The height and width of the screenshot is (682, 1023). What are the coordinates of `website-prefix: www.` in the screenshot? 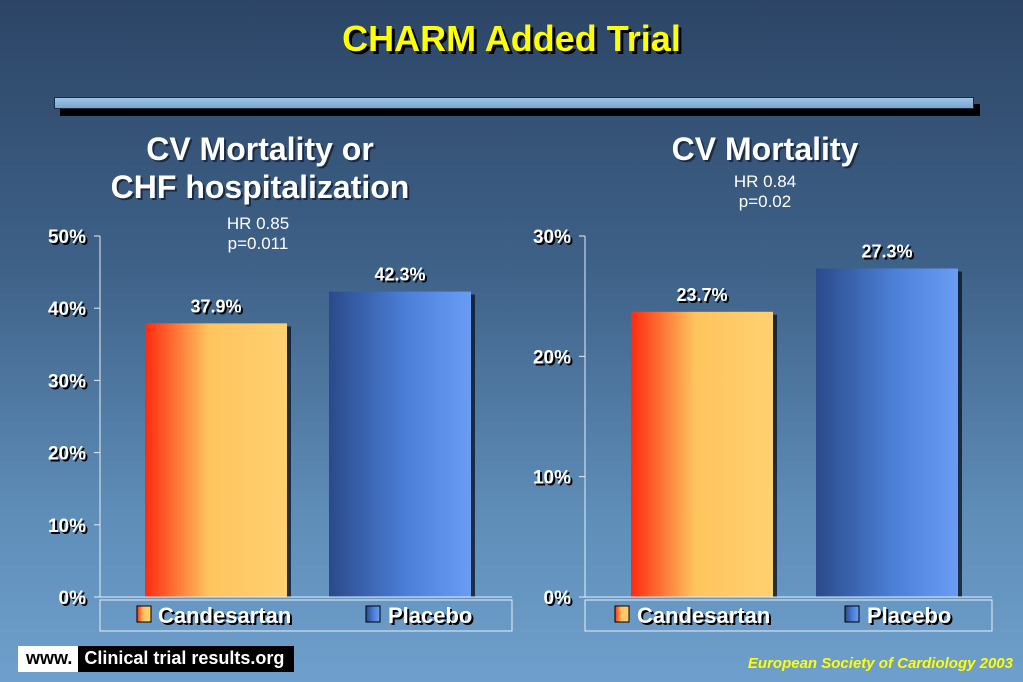 It's located at (48, 659).